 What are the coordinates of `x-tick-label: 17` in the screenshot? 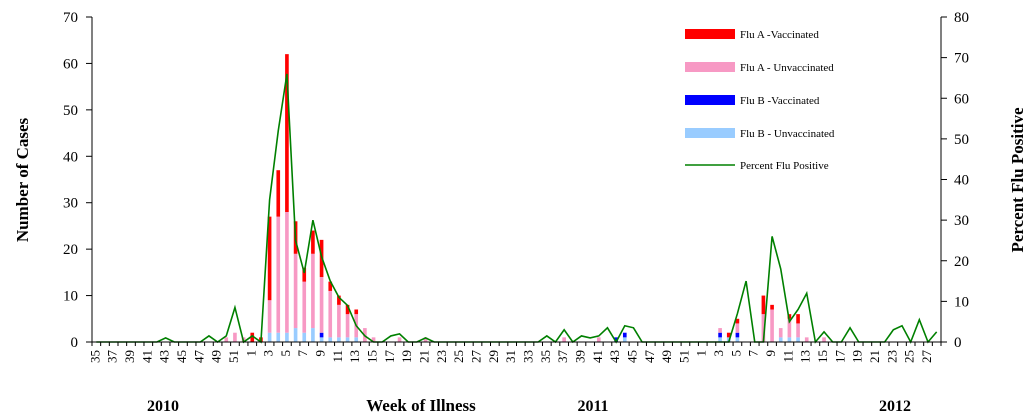 It's located at (389, 356).